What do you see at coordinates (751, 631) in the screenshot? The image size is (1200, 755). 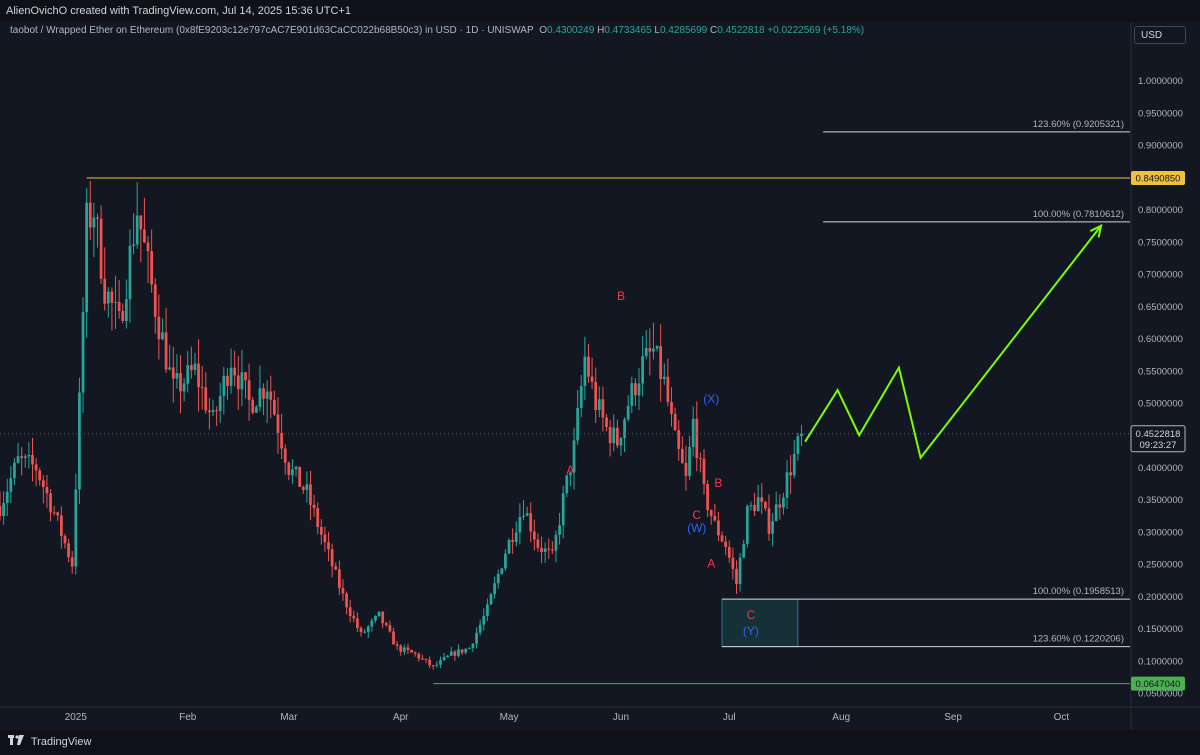 I see `wave-label: (Y)` at bounding box center [751, 631].